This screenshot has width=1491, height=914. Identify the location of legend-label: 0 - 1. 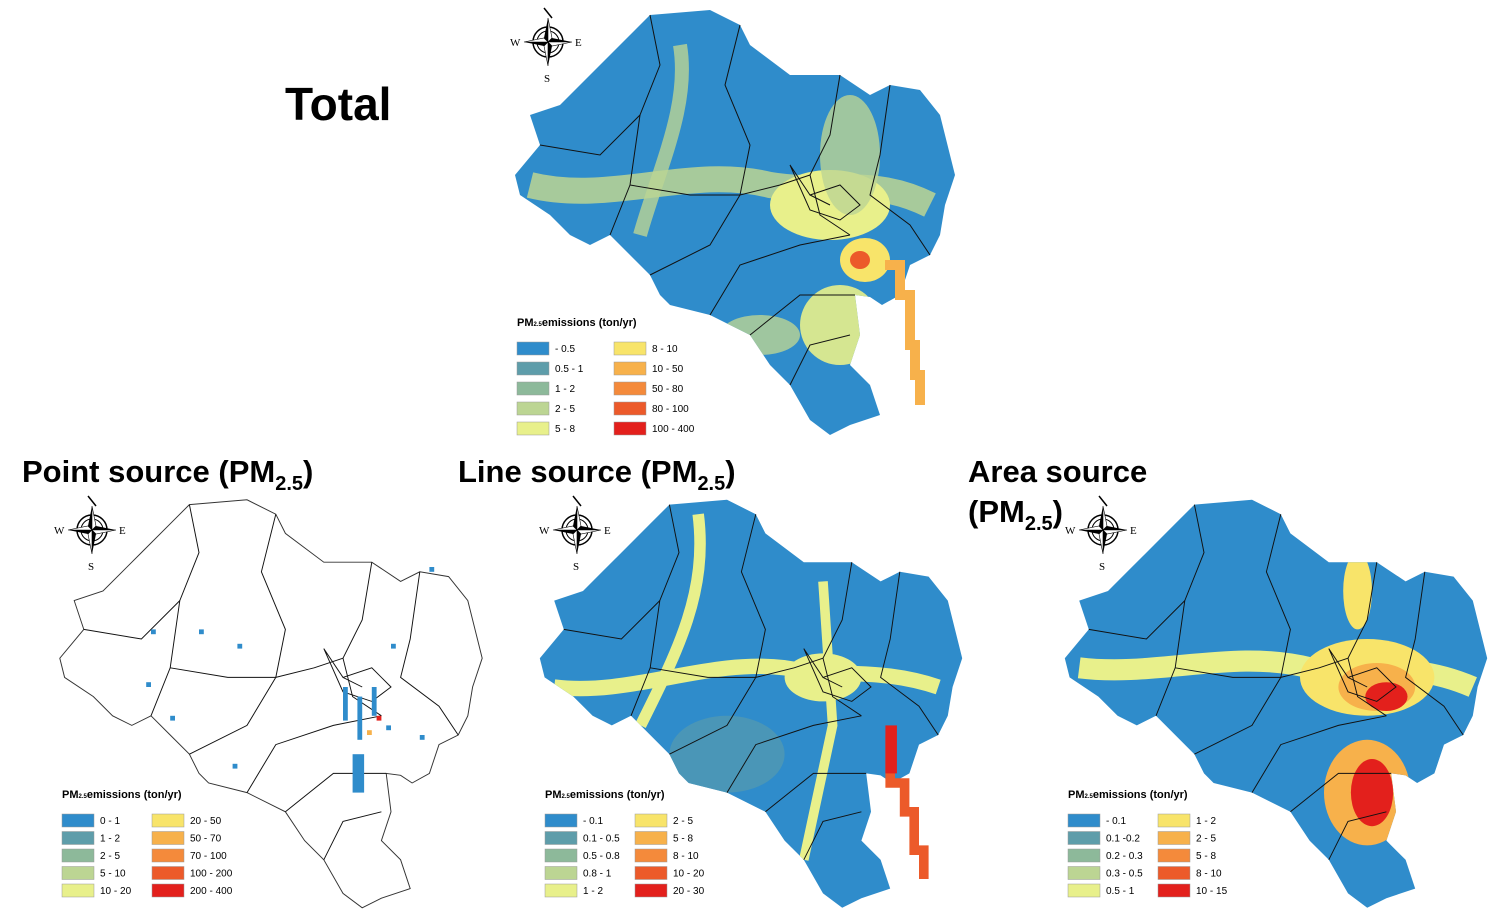
(110, 821).